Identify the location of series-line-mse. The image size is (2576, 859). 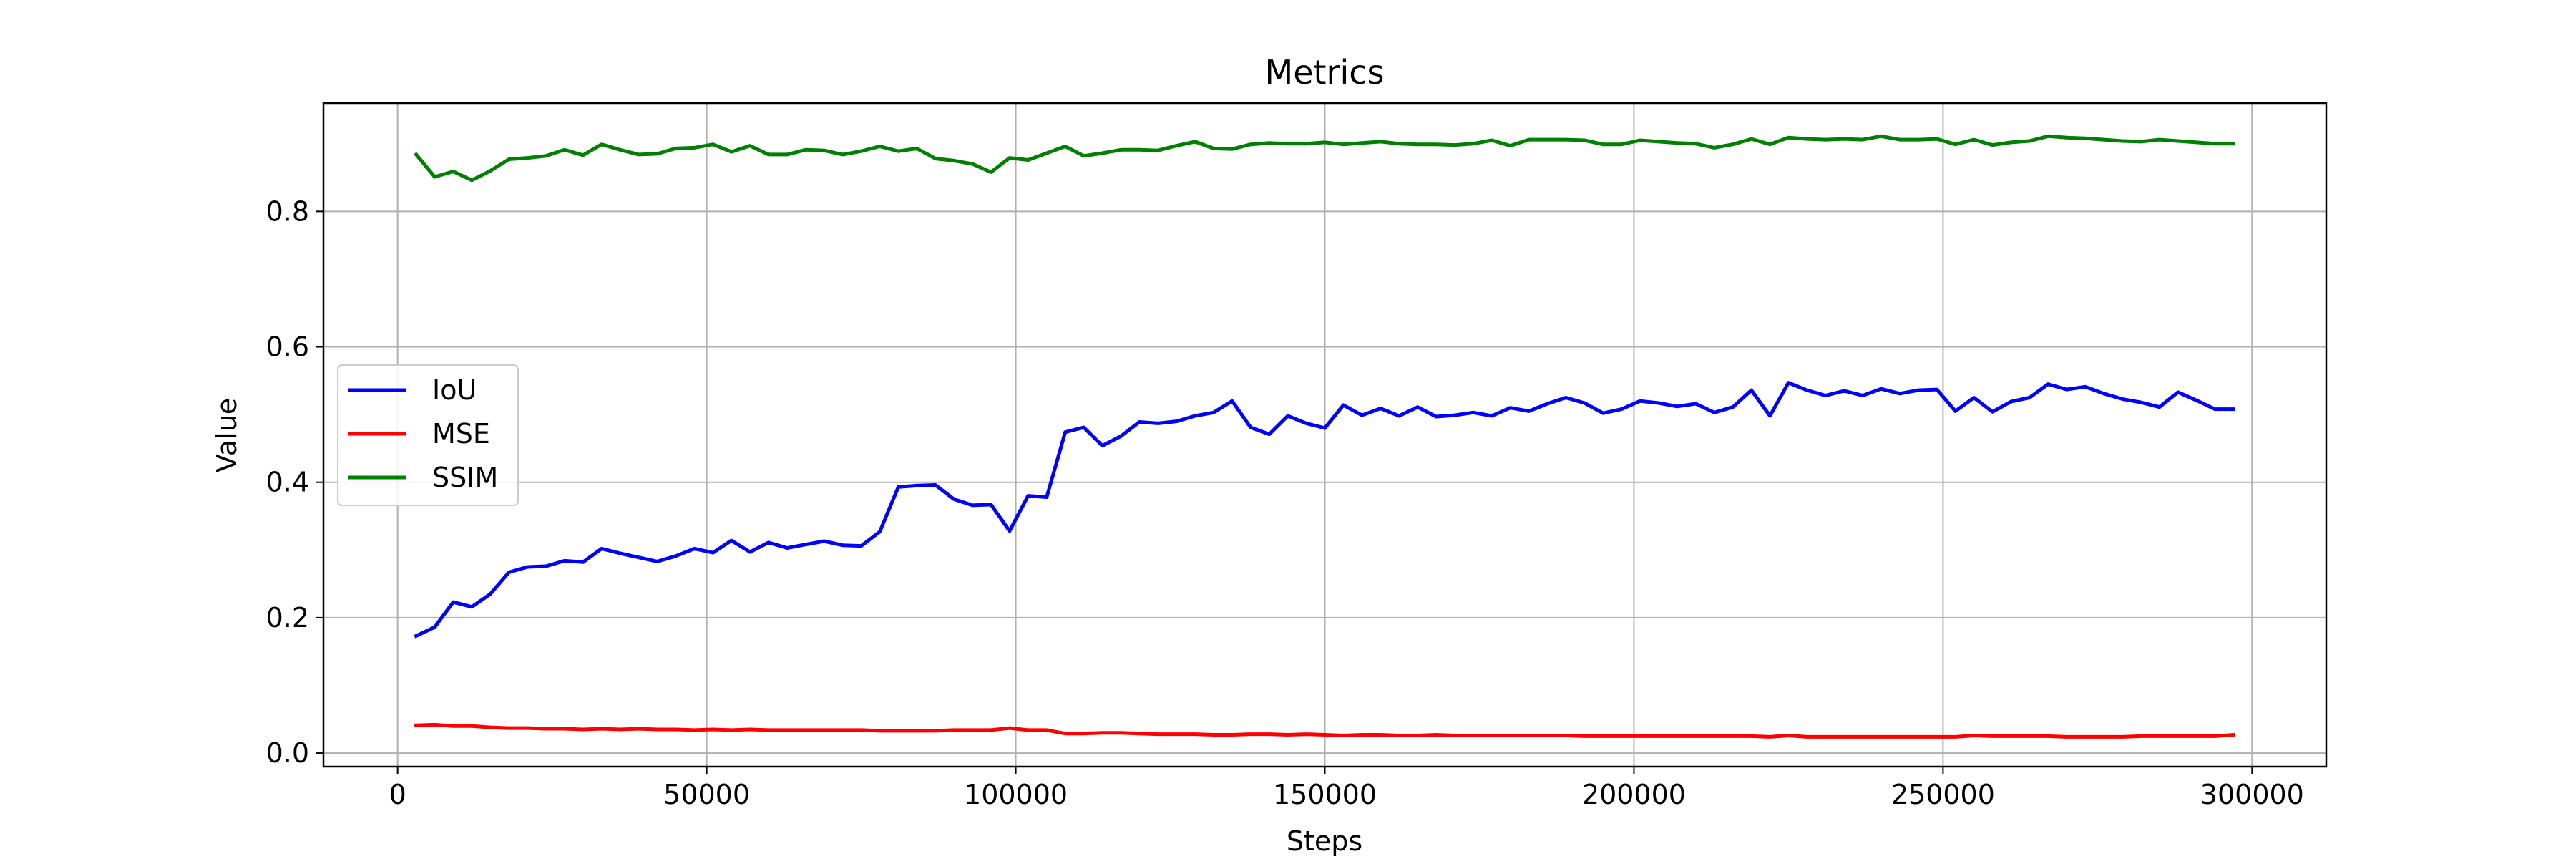
(1325, 730).